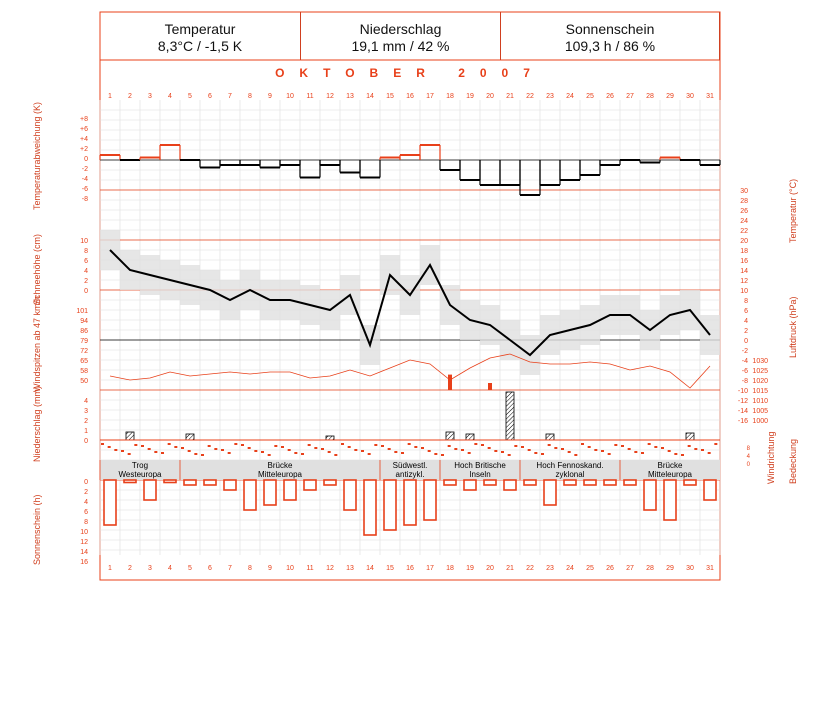  Describe the element at coordinates (569, 465) in the screenshot. I see `weather-type-label: Hoch Fennoskand.` at that location.